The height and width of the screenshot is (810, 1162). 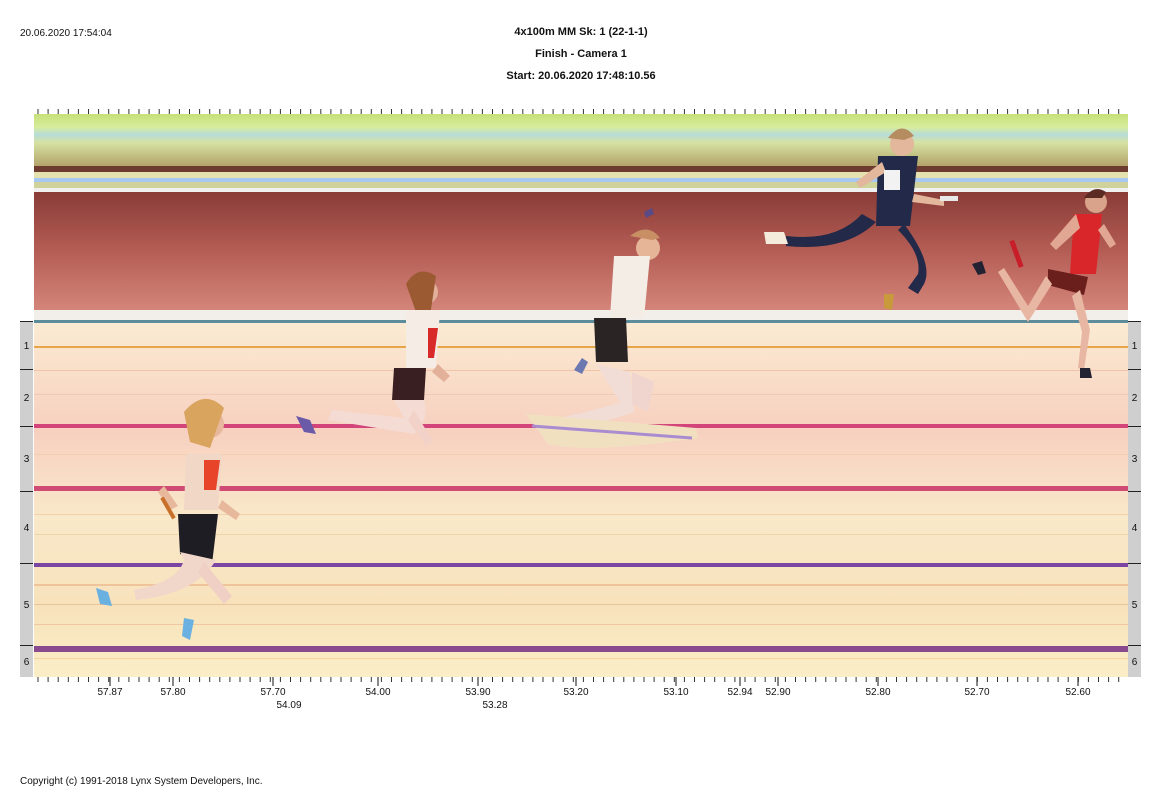 I want to click on runner-lane1-red, so click(x=1044, y=283).